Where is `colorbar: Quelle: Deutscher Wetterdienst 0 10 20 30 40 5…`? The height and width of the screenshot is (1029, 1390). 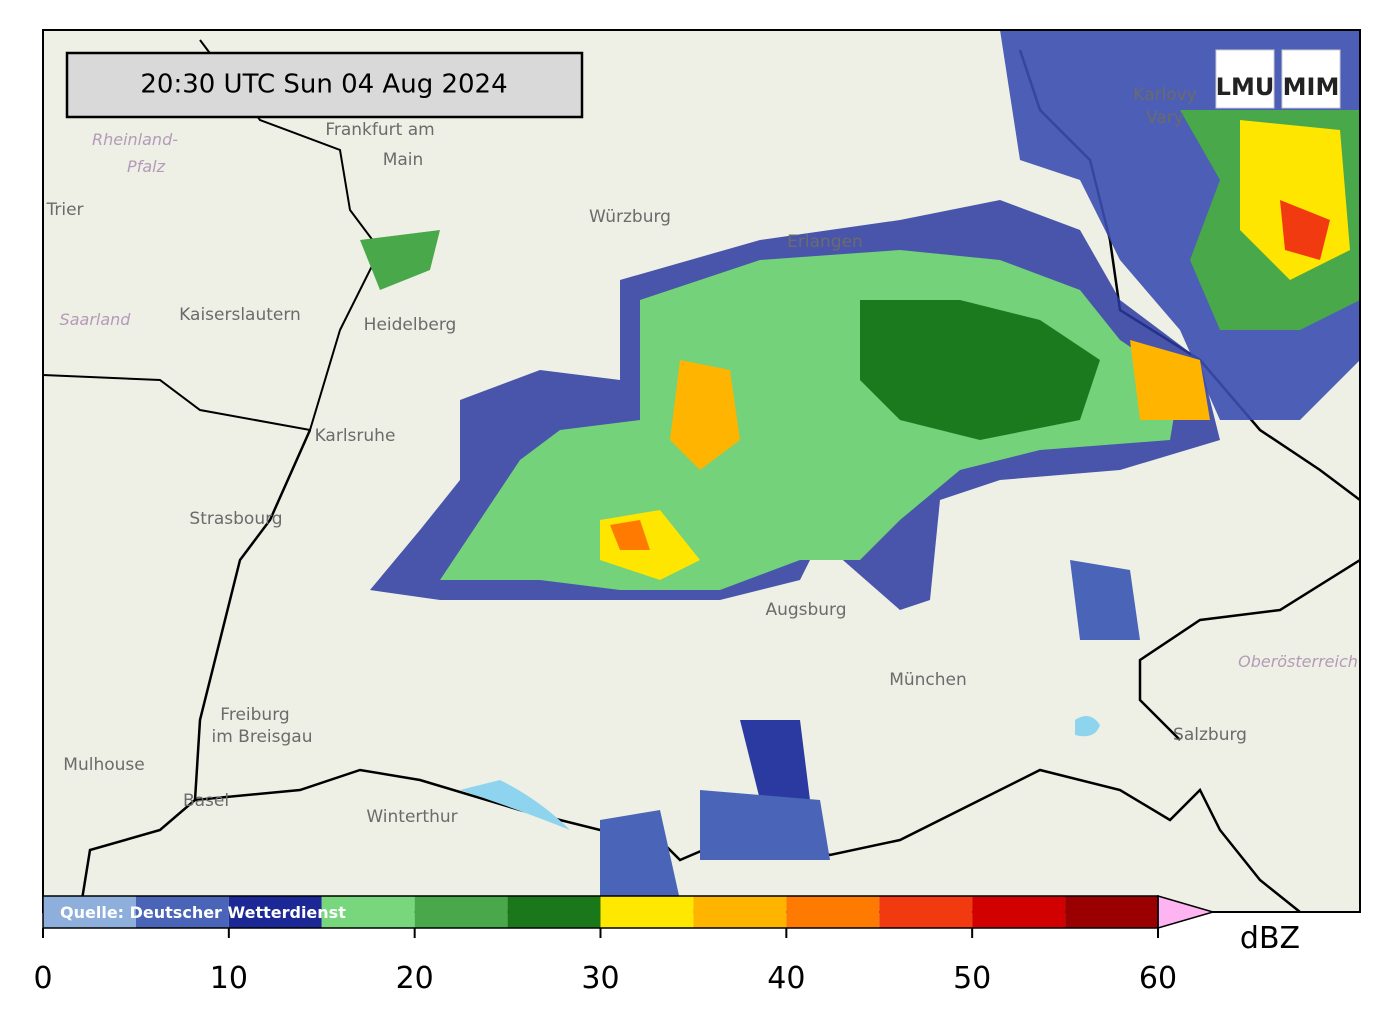
colorbar: Quelle: Deutscher Wetterdienst 0 10 20 30 40 5… is located at coordinates (666, 945).